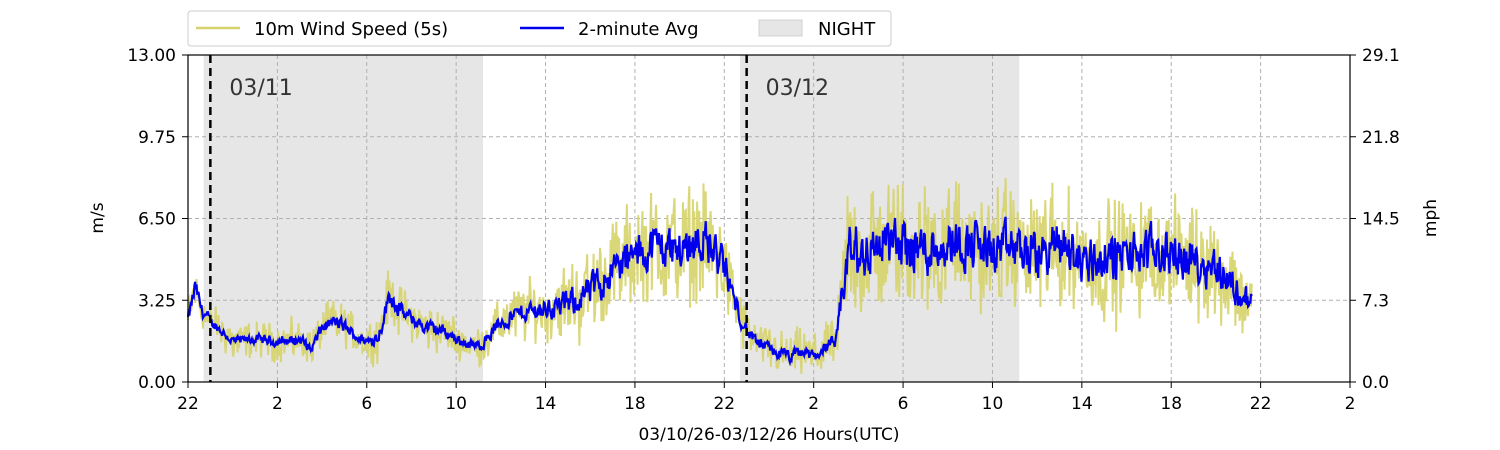 The image size is (1500, 450). Describe the element at coordinates (351, 29) in the screenshot. I see `legend-label-raw: 10m Wind Speed (5s)` at that location.